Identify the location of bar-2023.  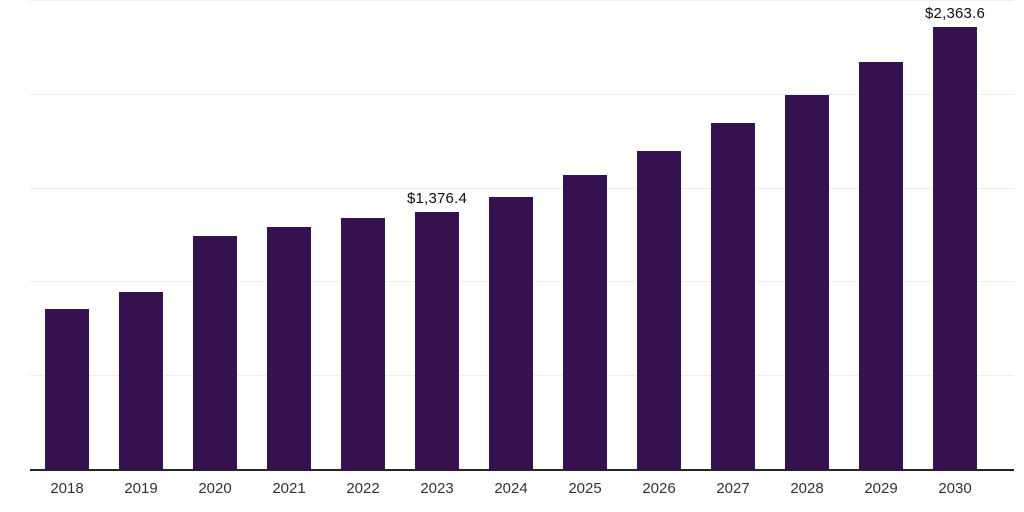
(437, 340).